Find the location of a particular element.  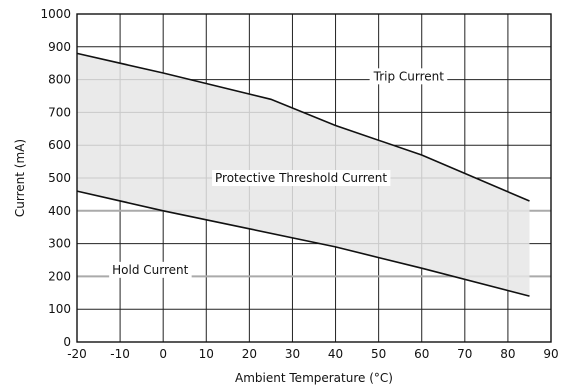

annotation-1: Protective Threshold Current is located at coordinates (301, 178).